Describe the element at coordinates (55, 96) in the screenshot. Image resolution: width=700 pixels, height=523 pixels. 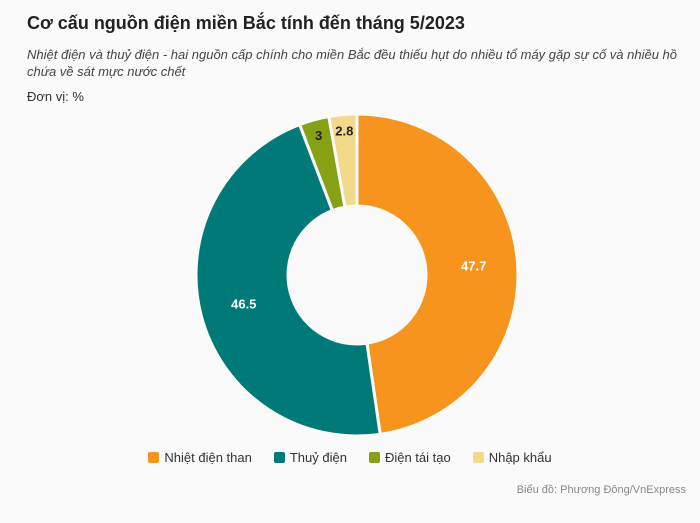
I see `unit-label: Đơn vị: %` at that location.